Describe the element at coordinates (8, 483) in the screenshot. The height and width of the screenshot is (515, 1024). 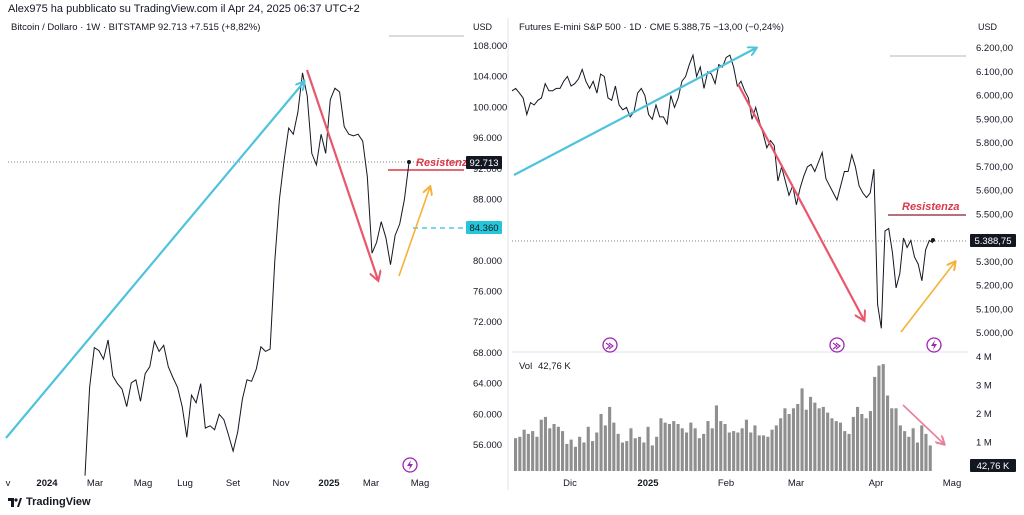
I see `btc-x-tick-label: v` at that location.